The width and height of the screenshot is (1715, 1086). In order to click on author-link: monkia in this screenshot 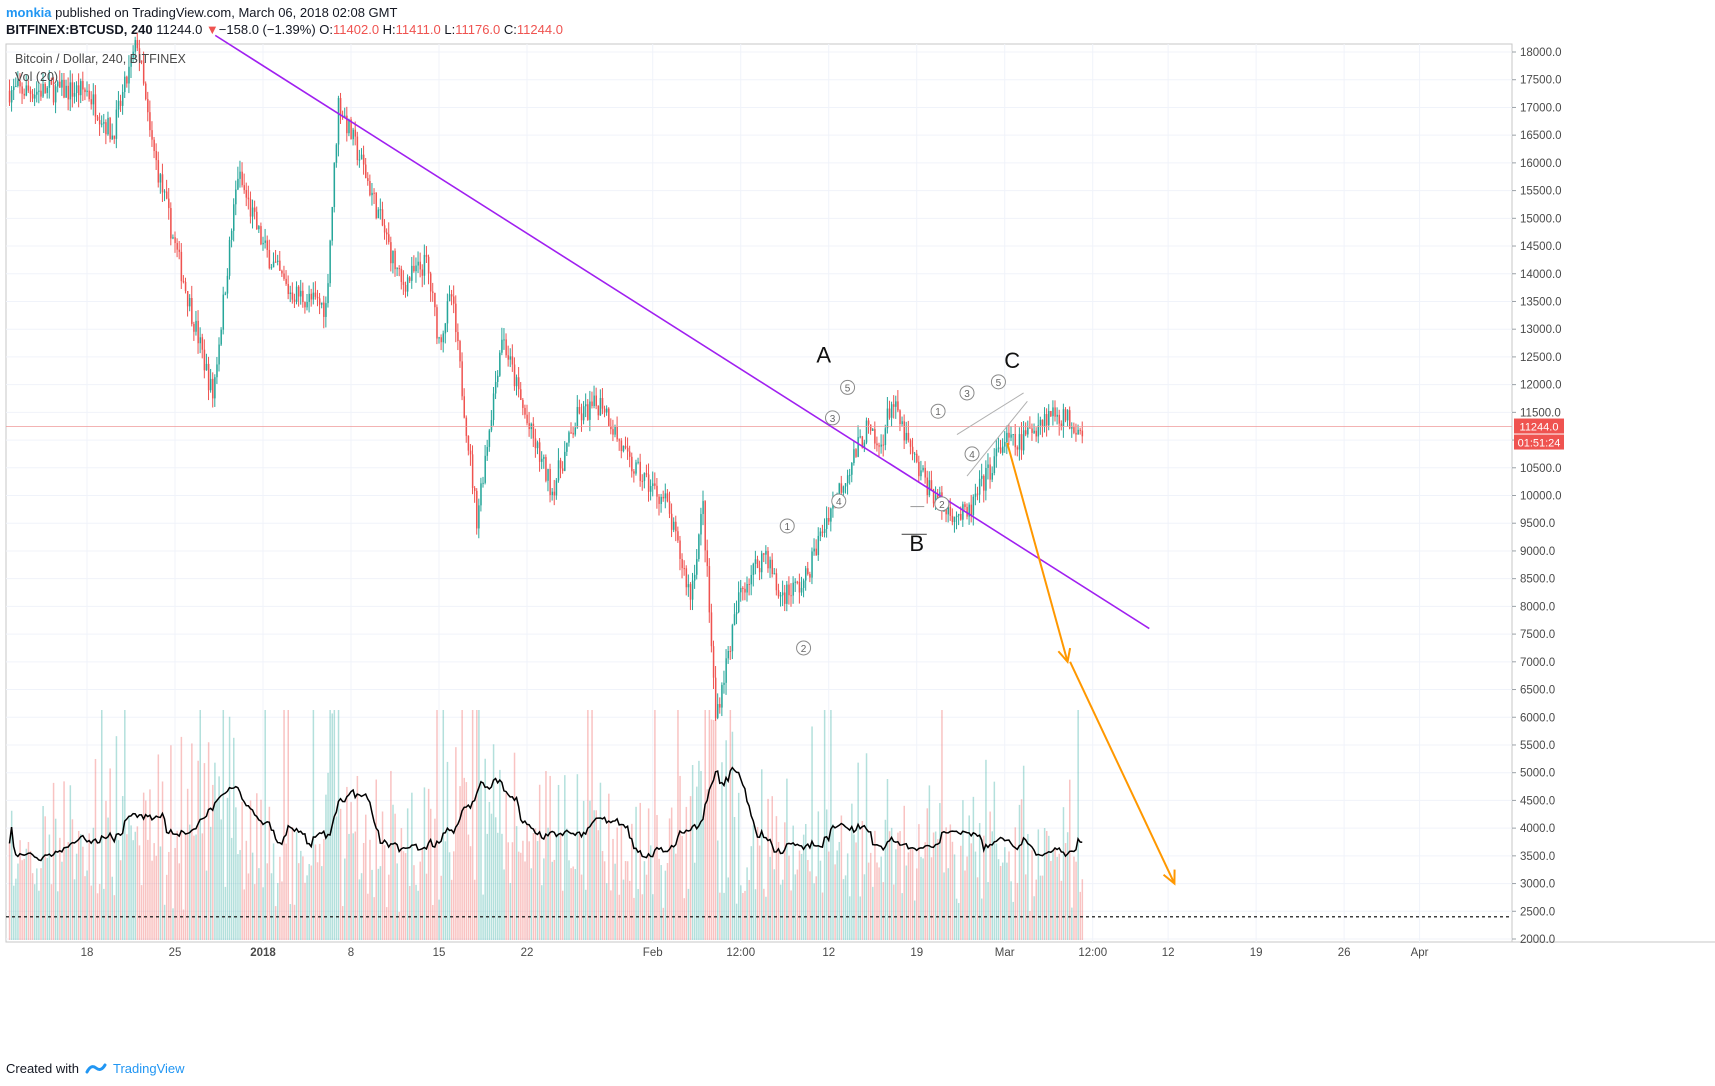, I will do `click(29, 12)`.